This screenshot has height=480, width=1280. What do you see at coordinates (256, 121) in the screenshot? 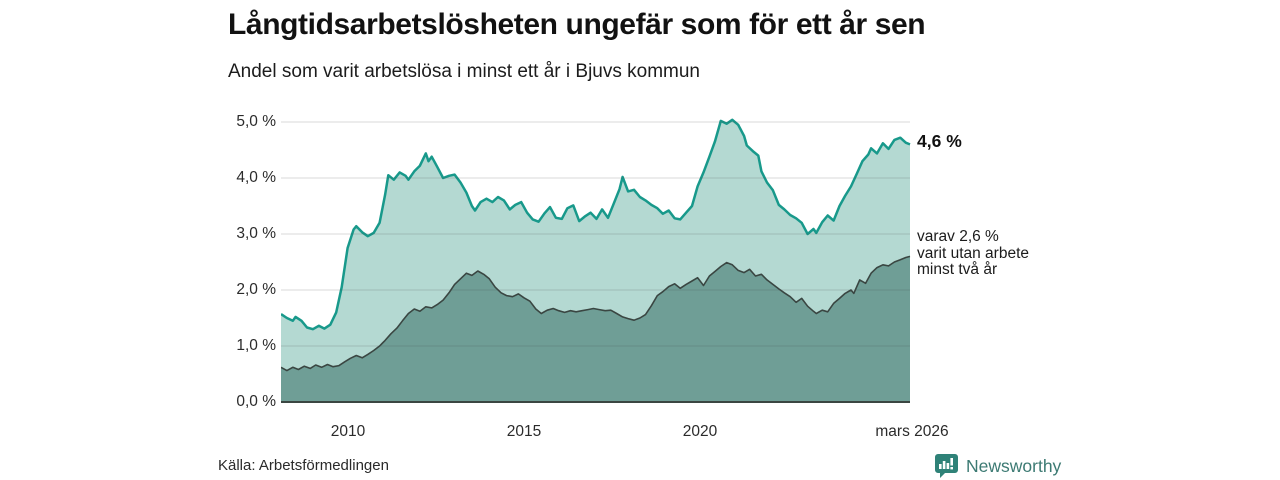
I see `y-tick-label: 5,0 %` at bounding box center [256, 121].